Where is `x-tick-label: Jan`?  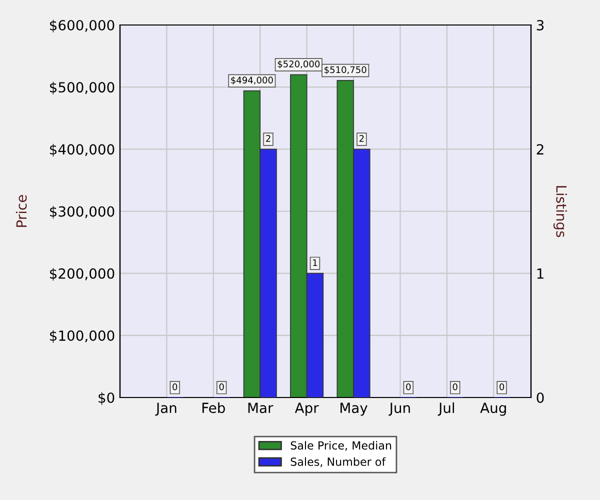
x-tick-label: Jan is located at coordinates (165, 409).